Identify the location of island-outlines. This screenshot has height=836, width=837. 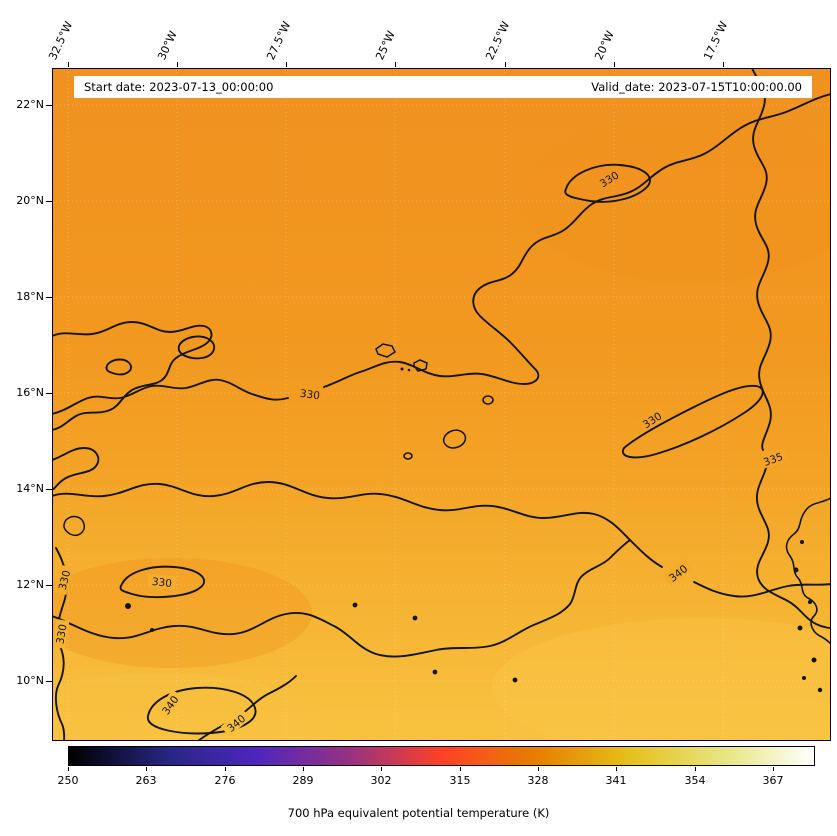
(278, 439).